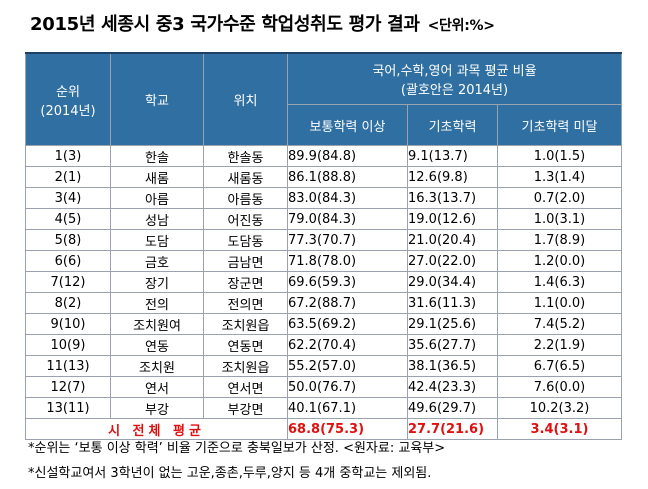  What do you see at coordinates (559, 198) in the screenshot?
I see `cell-below: 0.7(2.0)` at bounding box center [559, 198].